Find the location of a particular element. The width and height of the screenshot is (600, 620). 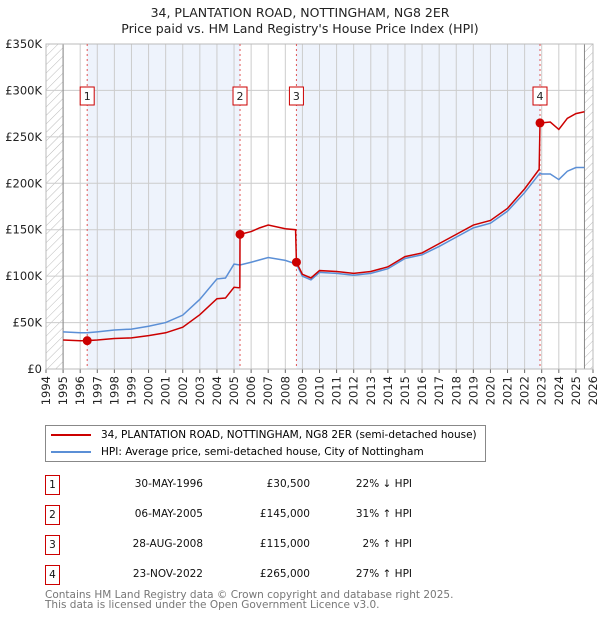

y-tick-label: £200K is located at coordinates (23, 183).